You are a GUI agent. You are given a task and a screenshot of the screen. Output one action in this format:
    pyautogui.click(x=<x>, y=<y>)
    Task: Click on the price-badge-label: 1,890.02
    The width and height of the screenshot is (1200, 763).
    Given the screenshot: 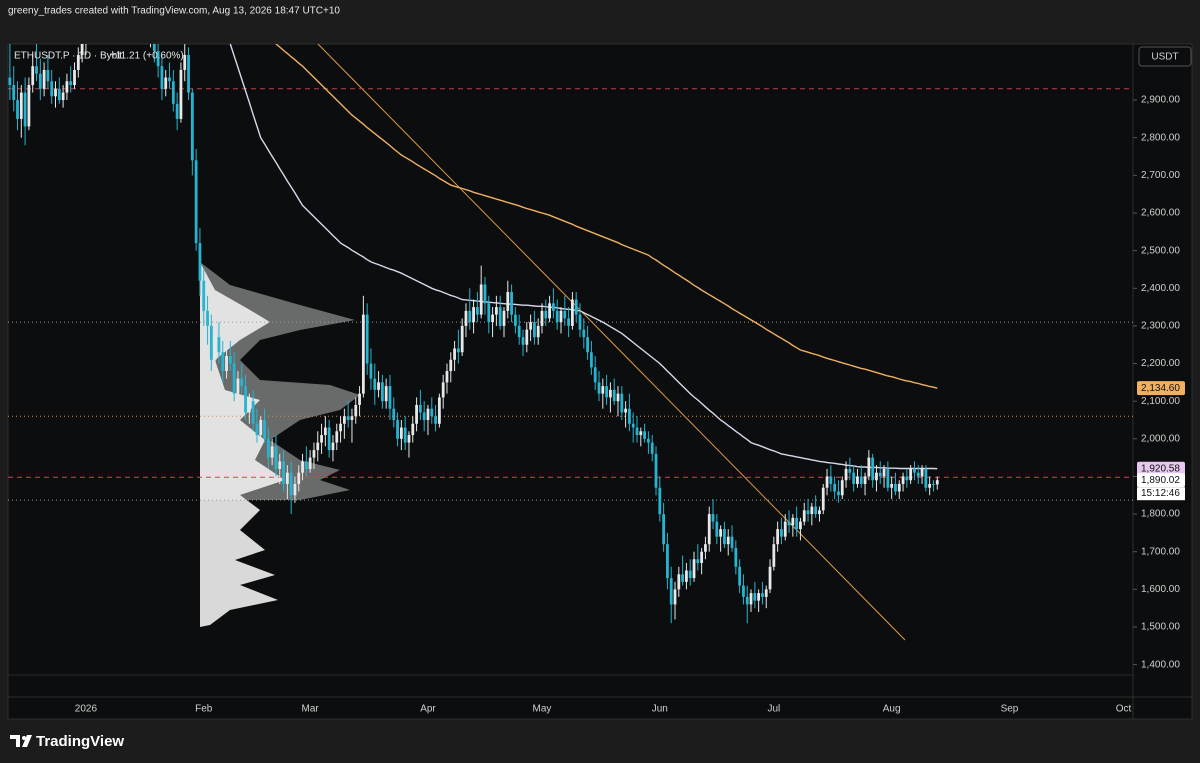 What is the action you would take?
    pyautogui.click(x=1160, y=480)
    